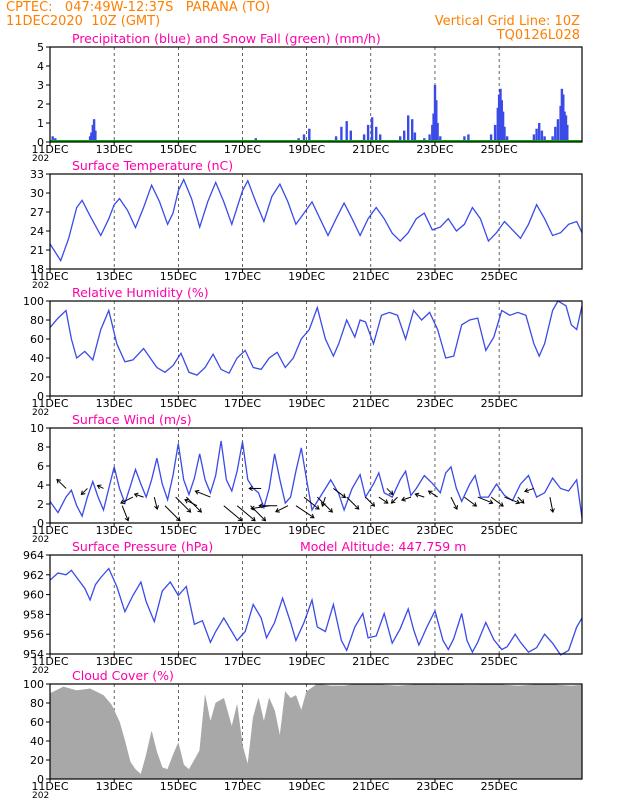 The height and width of the screenshot is (800, 618). What do you see at coordinates (33, 654) in the screenshot?
I see `y-tick-label: 954` at bounding box center [33, 654].